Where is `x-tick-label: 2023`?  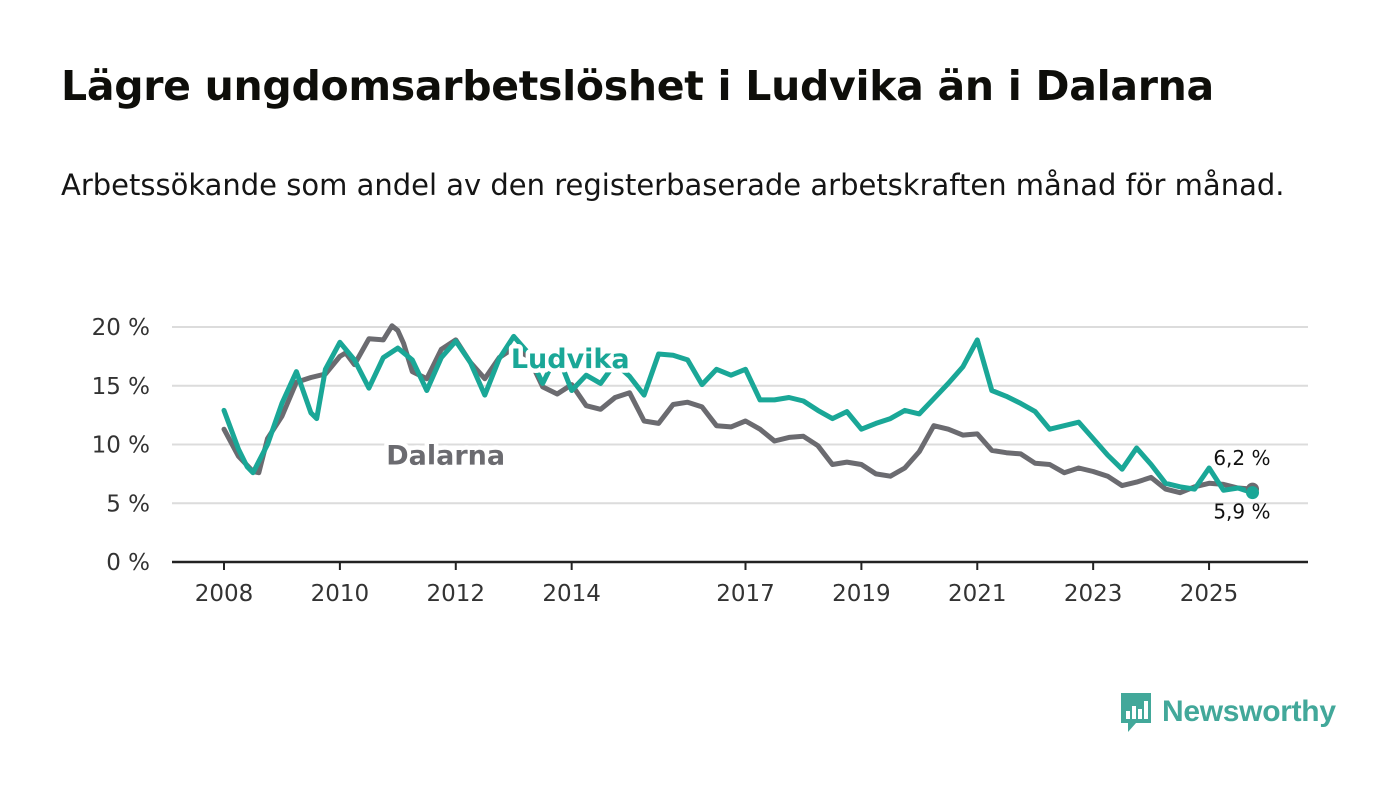
x-tick-label: 2023 is located at coordinates (1093, 594).